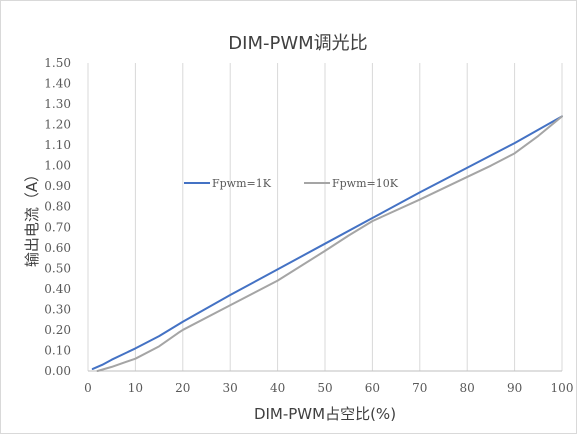 The image size is (577, 435). What do you see at coordinates (562, 388) in the screenshot?
I see `x-tick-label: 100` at bounding box center [562, 388].